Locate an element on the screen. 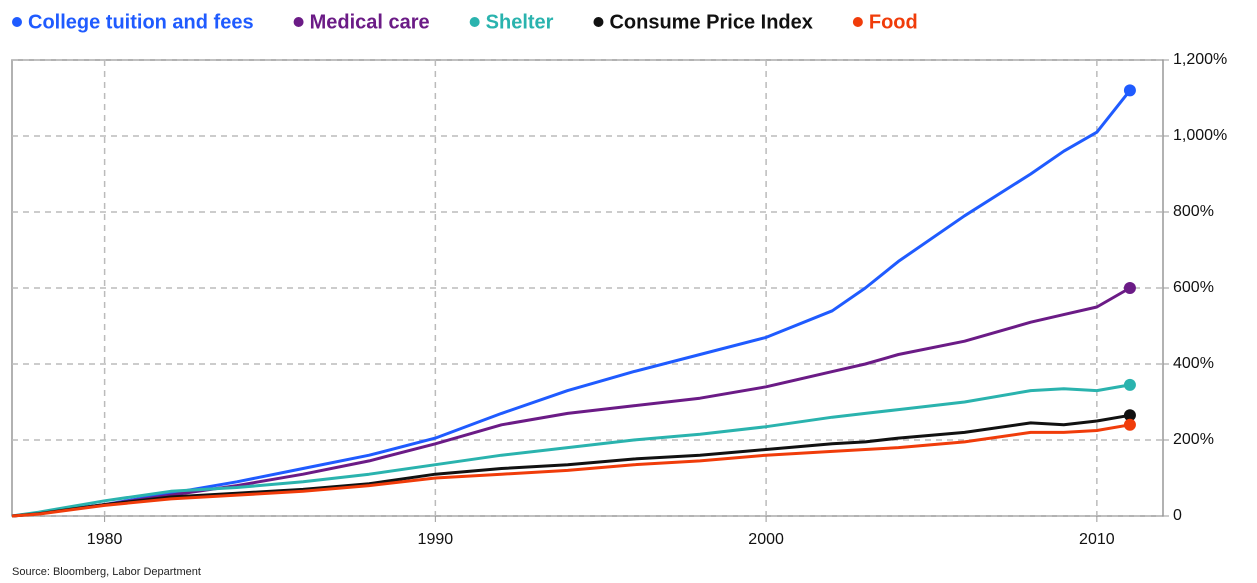 The width and height of the screenshot is (1257, 583). legend-label: Consume Price Index is located at coordinates (710, 22).